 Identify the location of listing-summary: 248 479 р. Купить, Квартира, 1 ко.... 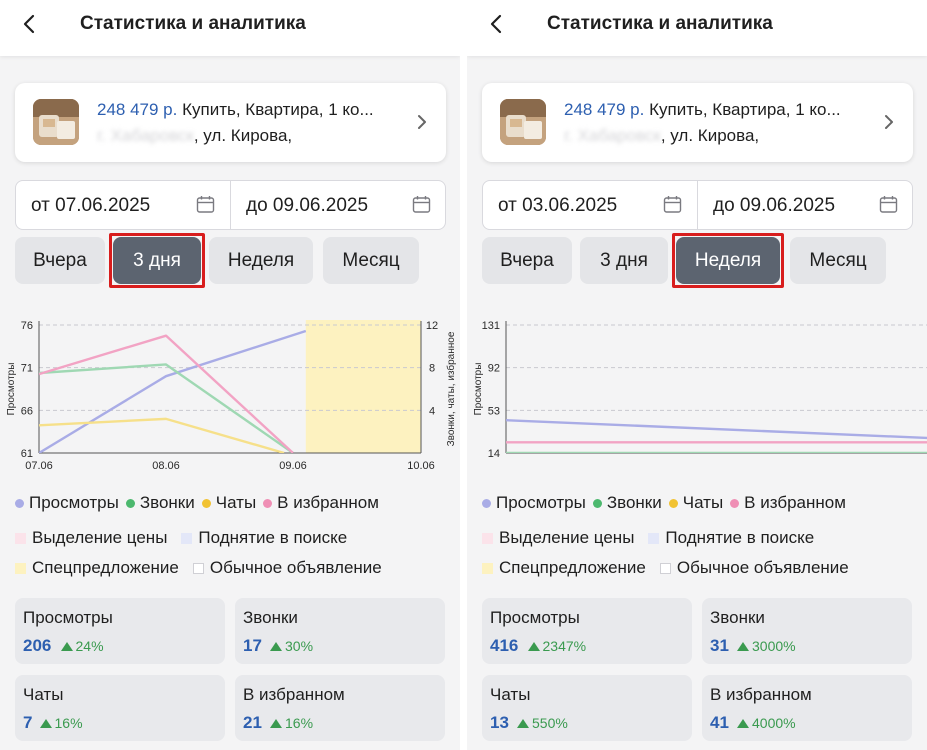
(714, 110).